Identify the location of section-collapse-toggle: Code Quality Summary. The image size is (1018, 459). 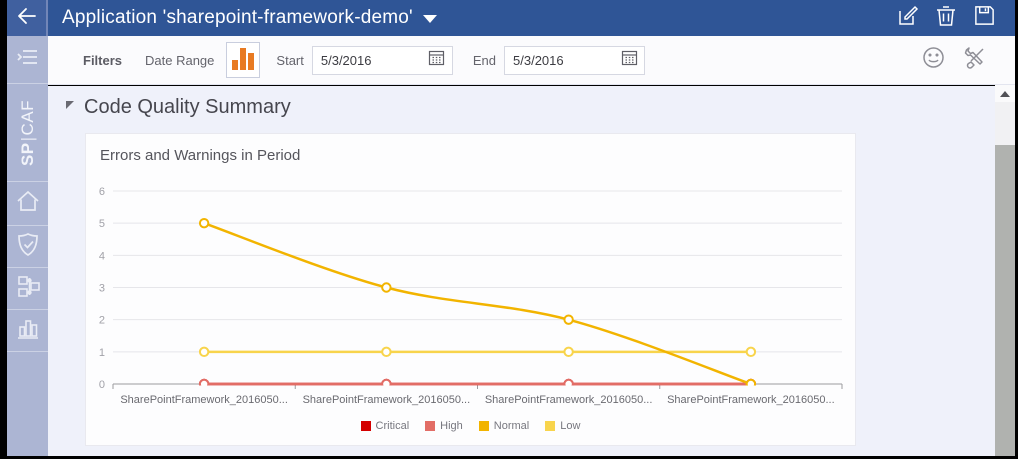
(178, 107).